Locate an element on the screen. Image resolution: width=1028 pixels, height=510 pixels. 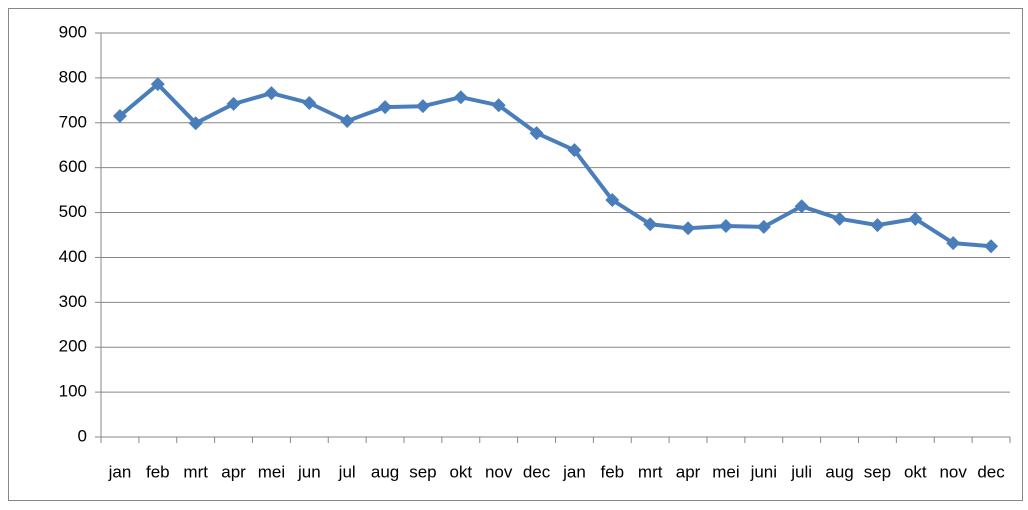
y-tick-label: 700 is located at coordinates (73, 121).